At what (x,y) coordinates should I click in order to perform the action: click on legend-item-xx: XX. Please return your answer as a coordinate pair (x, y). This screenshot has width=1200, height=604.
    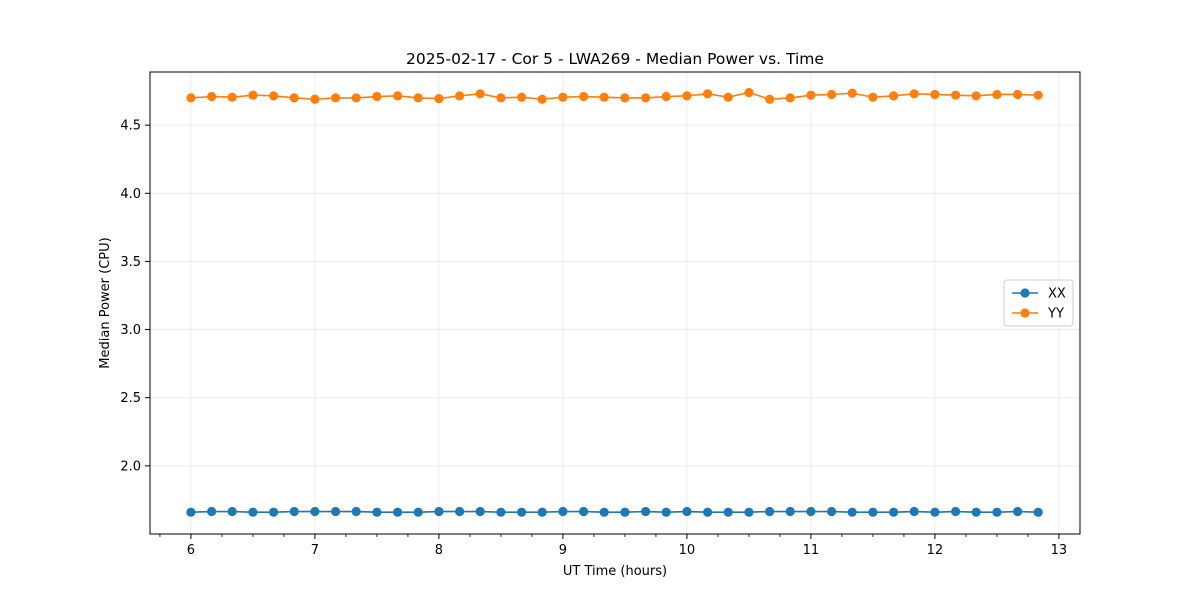
    Looking at the image, I should click on (1039, 294).